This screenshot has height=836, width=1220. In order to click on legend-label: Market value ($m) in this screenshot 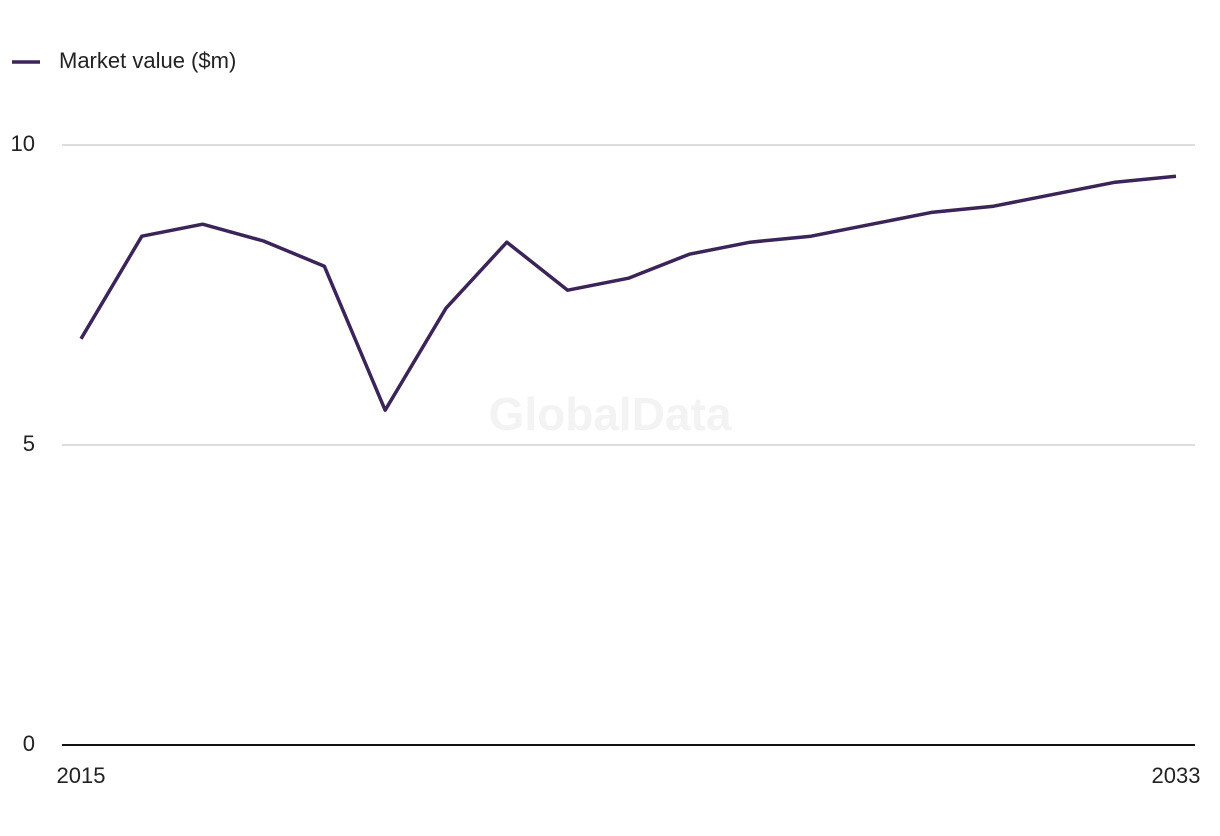, I will do `click(147, 60)`.